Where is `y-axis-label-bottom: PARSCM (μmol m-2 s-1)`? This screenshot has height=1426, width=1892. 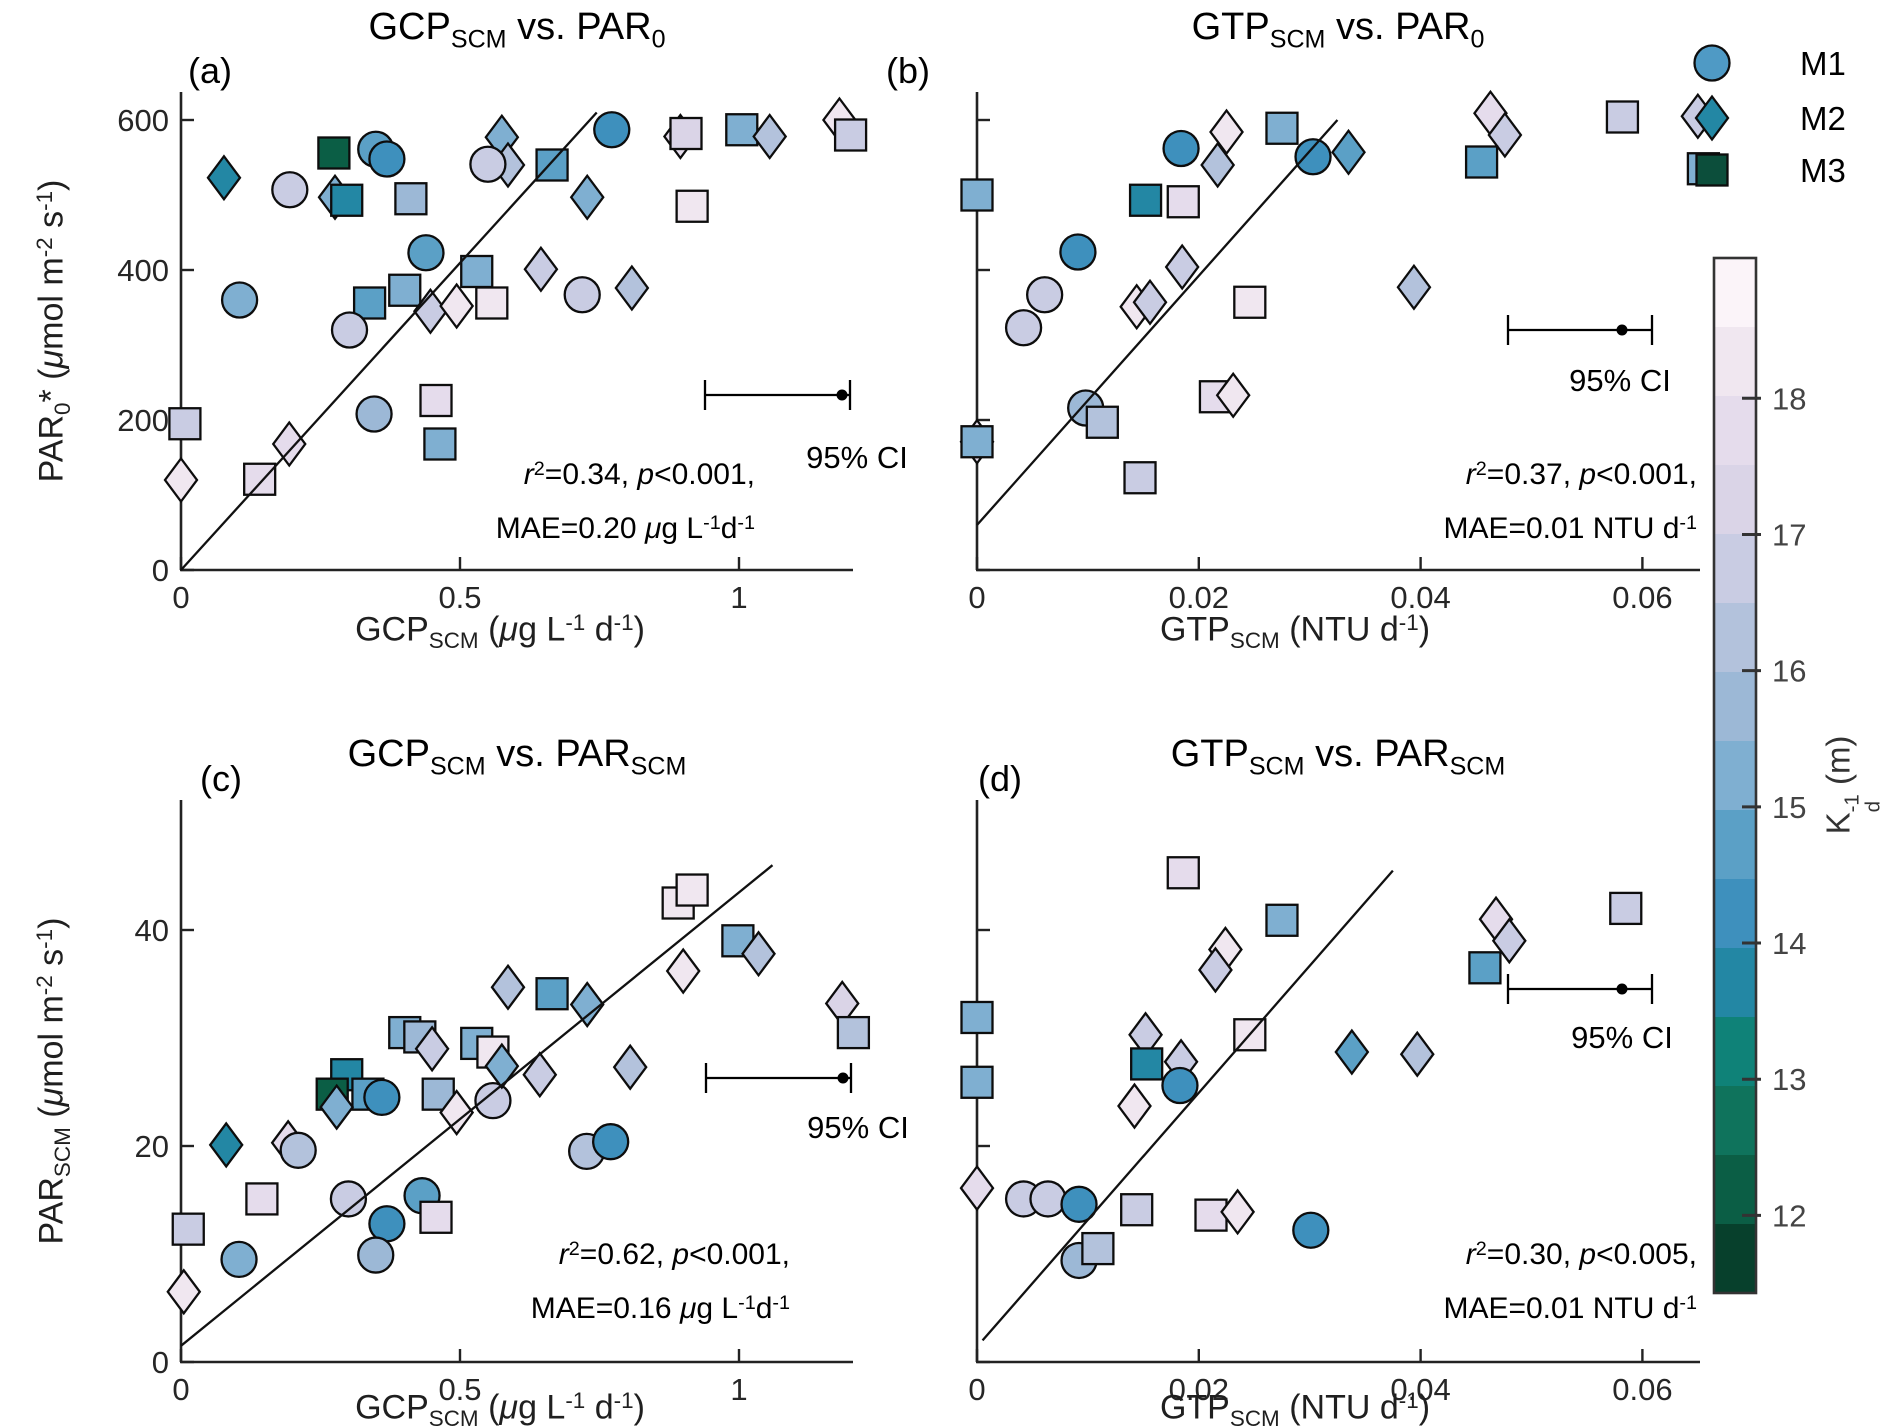
y-axis-label-bottom: PARSCM (μmol m-2 s-1) is located at coordinates (53, 1081).